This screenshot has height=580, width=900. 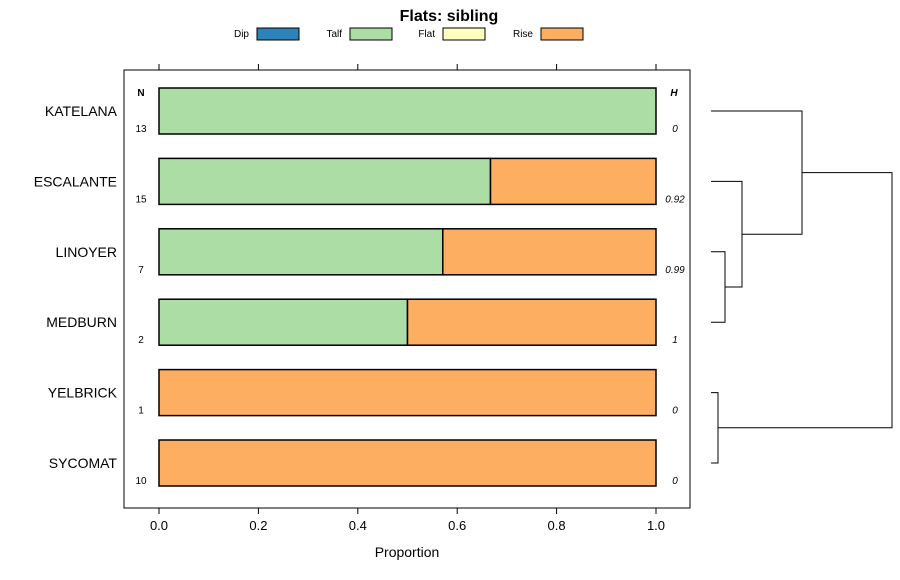 I want to click on h-value: 1, so click(x=675, y=340).